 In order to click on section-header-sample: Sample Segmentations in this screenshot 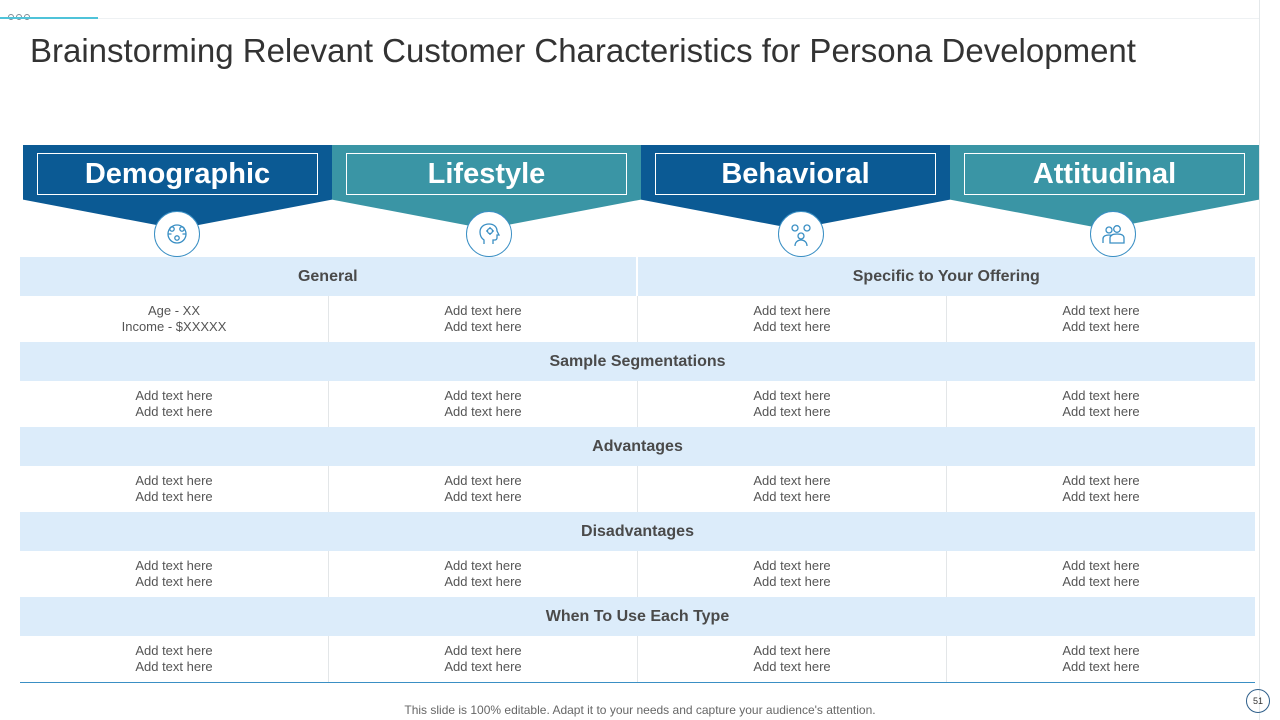, I will do `click(637, 361)`.